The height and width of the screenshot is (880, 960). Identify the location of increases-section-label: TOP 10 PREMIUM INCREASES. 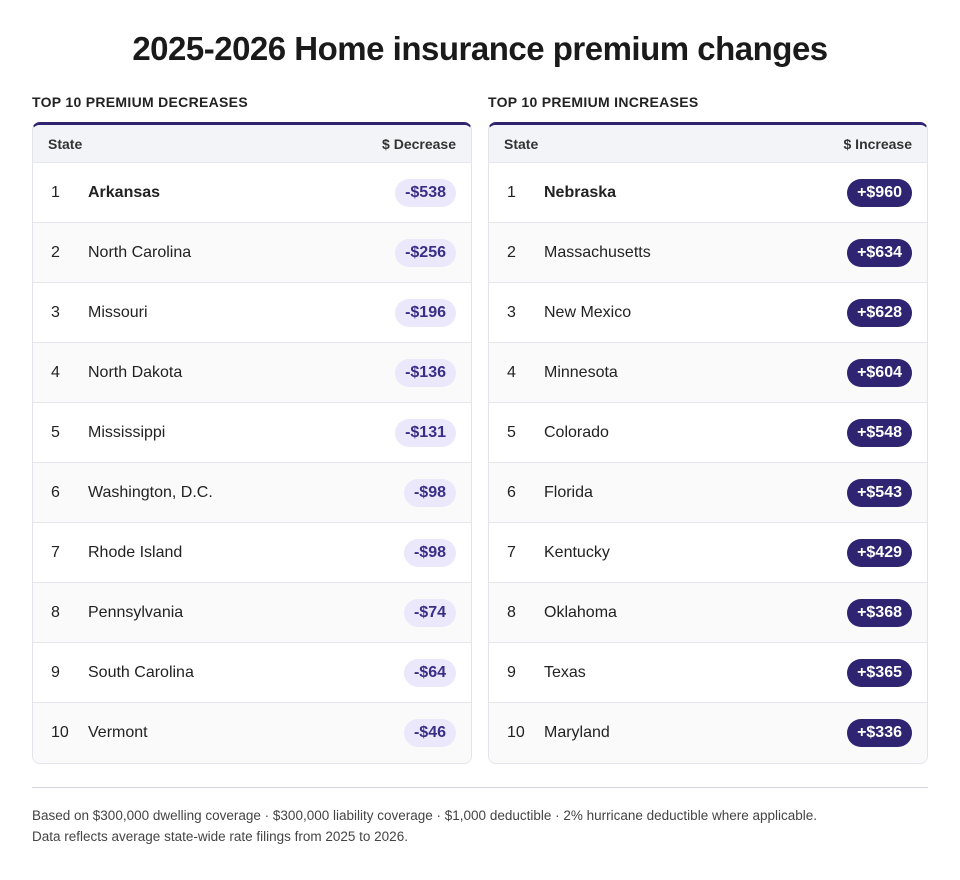
(593, 102).